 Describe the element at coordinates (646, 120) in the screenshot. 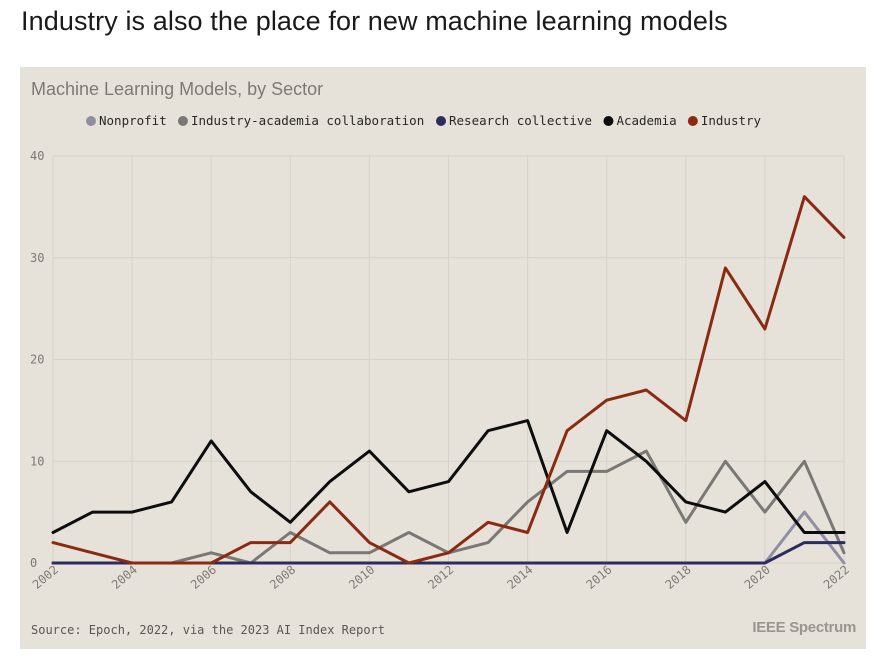

I see `legend-label-academia: Academia` at that location.